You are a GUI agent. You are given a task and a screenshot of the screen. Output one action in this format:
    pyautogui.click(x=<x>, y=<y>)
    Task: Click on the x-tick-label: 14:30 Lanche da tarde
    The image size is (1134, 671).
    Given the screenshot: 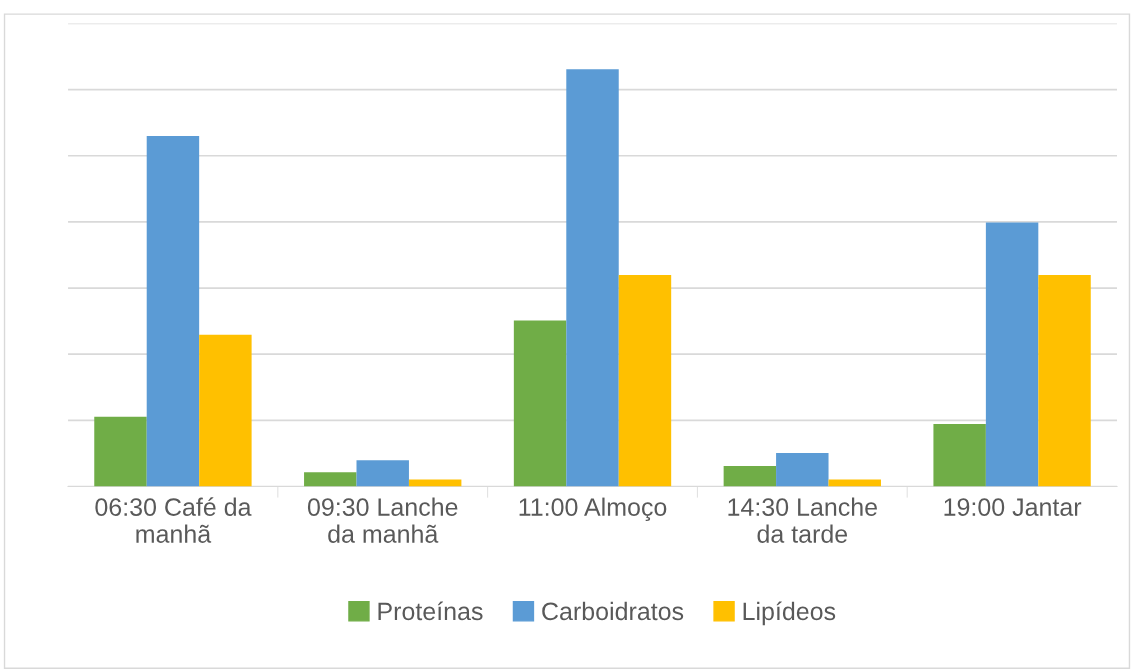 What is the action you would take?
    pyautogui.click(x=802, y=520)
    